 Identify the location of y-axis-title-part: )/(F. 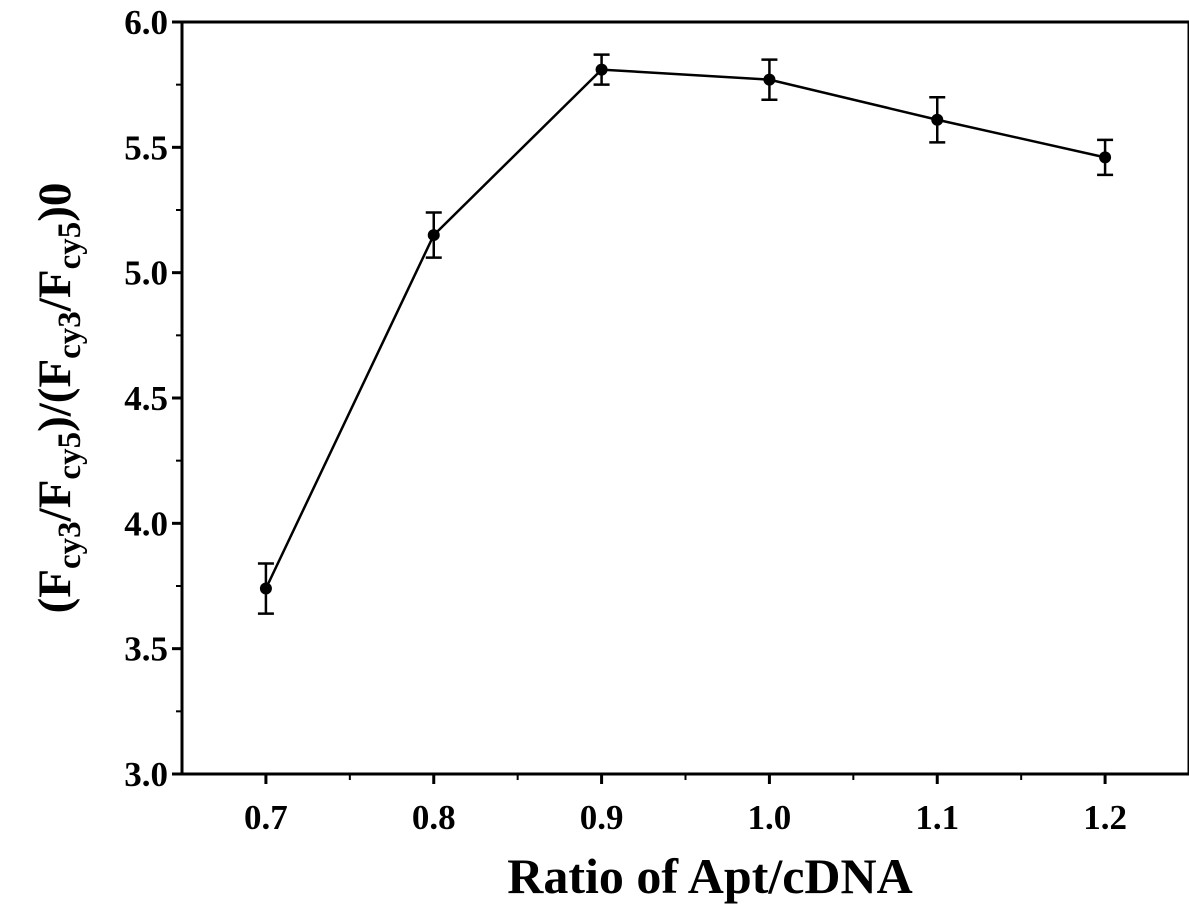
(55, 395).